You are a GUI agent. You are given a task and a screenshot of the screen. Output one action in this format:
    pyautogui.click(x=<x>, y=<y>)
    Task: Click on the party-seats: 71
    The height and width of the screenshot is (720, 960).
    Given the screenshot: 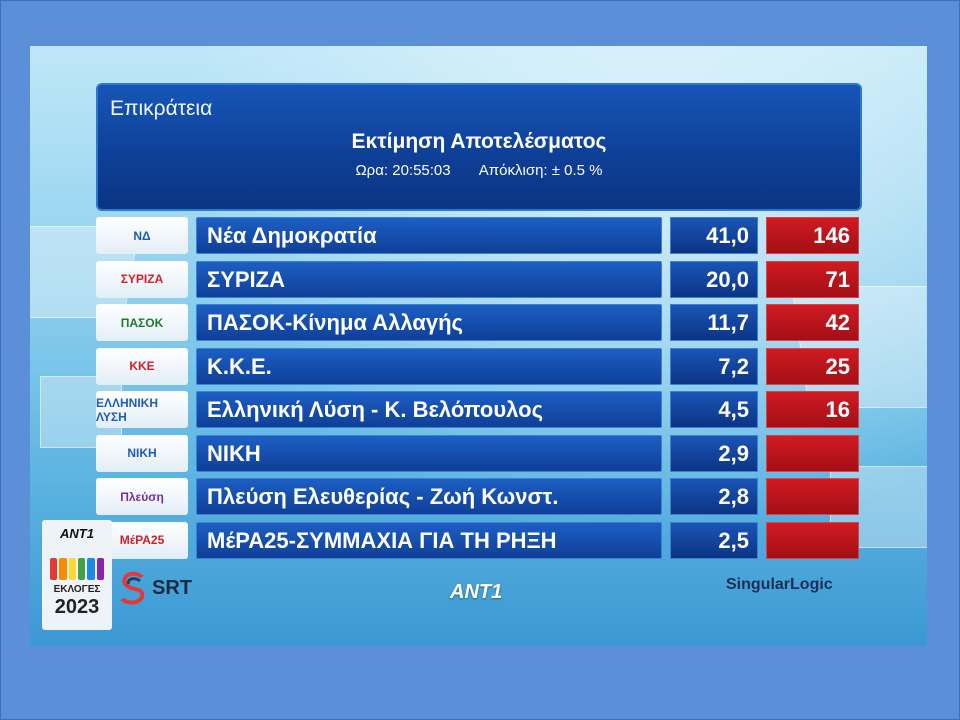 What is the action you would take?
    pyautogui.click(x=812, y=279)
    